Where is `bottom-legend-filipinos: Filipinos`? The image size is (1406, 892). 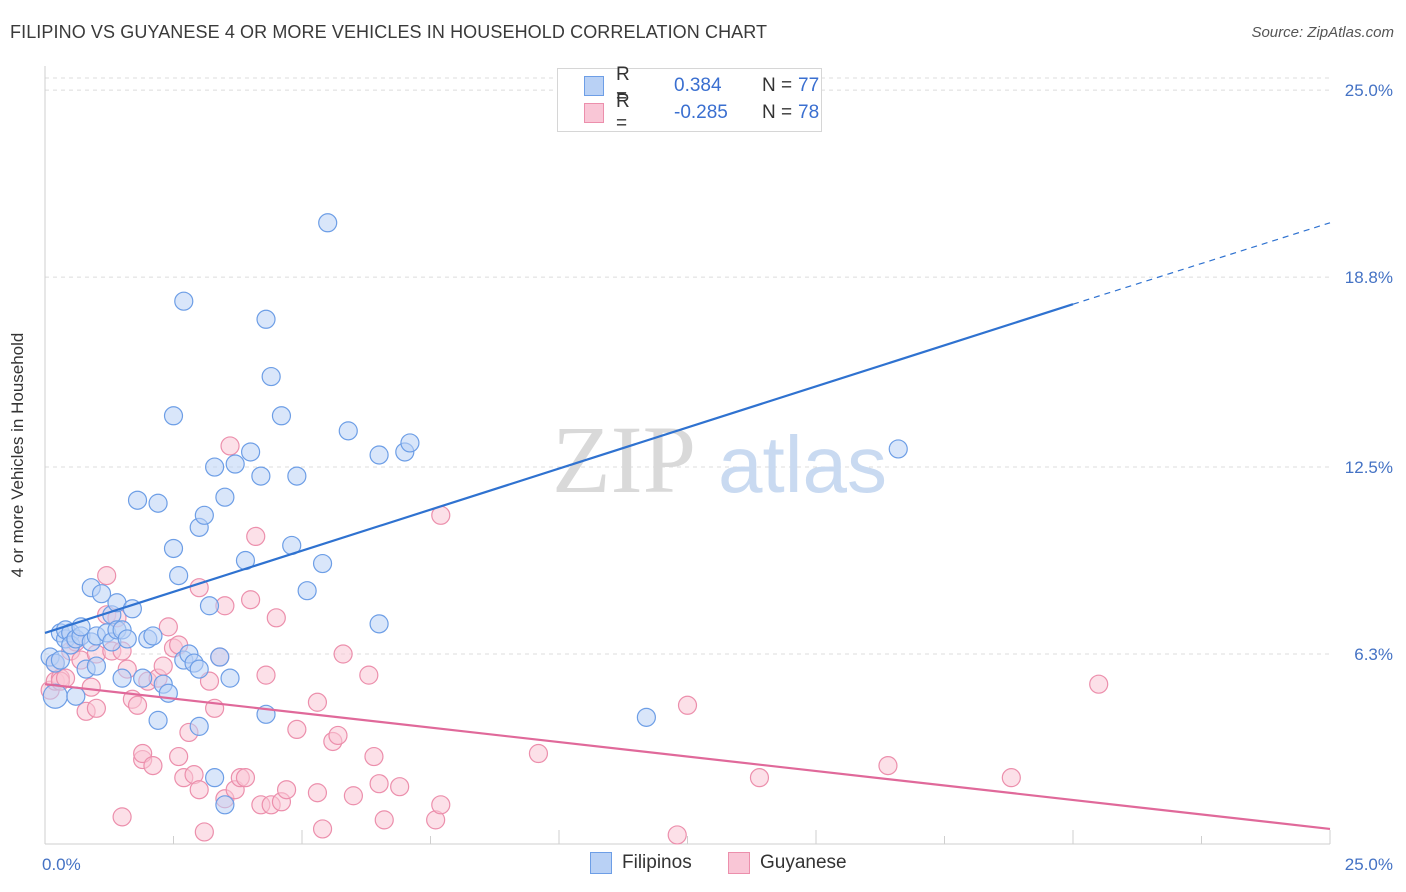 bottom-legend-filipinos: Filipinos is located at coordinates (641, 863).